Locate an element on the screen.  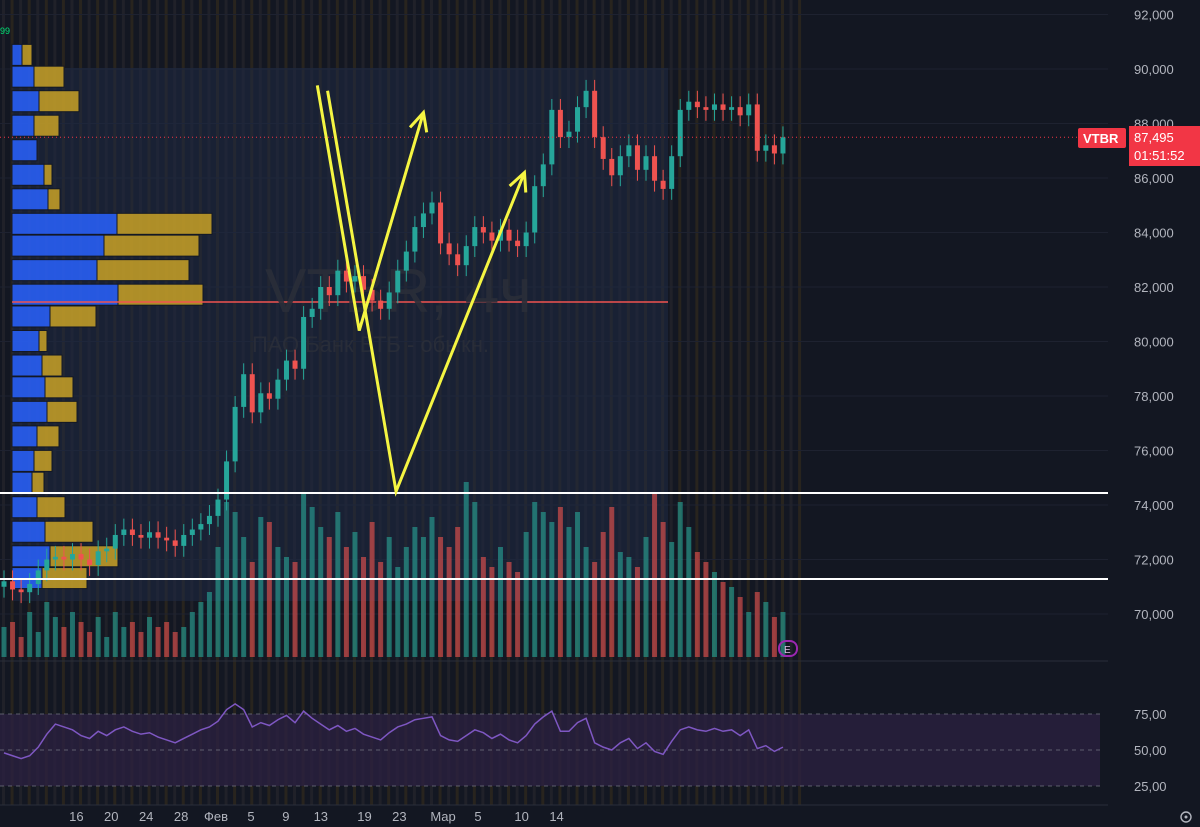
date-axis: 16 20 24 28 Фев 5 9 13 19 23 Мар 5 10 14 is located at coordinates (554, 814).